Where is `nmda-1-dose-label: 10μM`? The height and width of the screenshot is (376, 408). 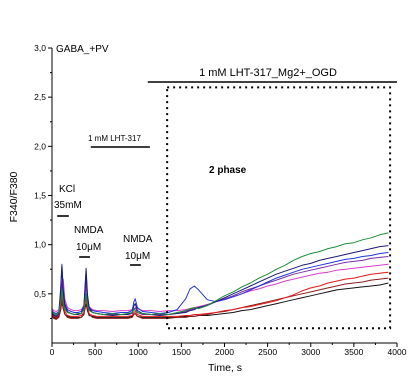 nmda-1-dose-label: 10μM is located at coordinates (88, 247).